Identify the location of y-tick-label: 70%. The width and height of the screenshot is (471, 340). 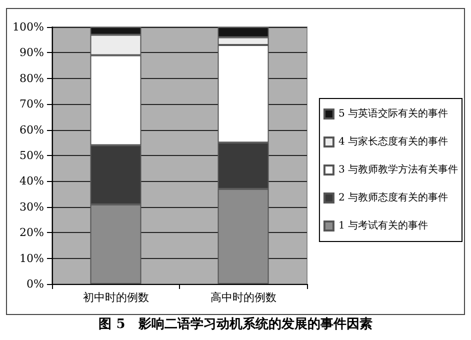
(32, 104).